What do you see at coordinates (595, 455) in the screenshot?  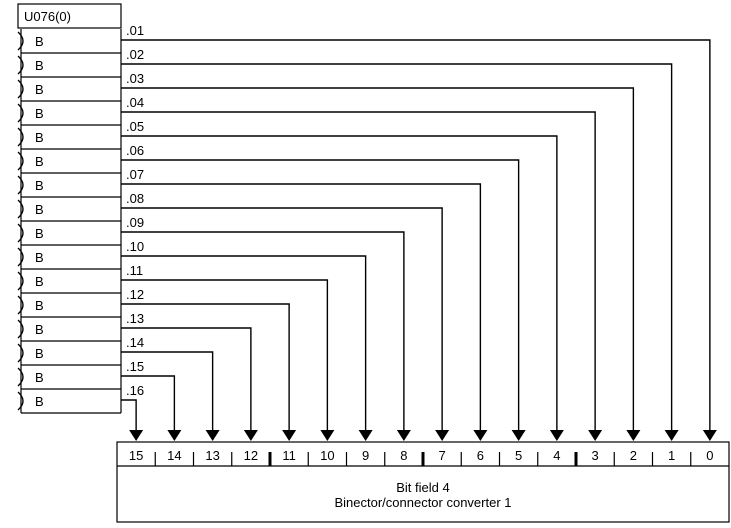 I see `bit-label-3: 3` at bounding box center [595, 455].